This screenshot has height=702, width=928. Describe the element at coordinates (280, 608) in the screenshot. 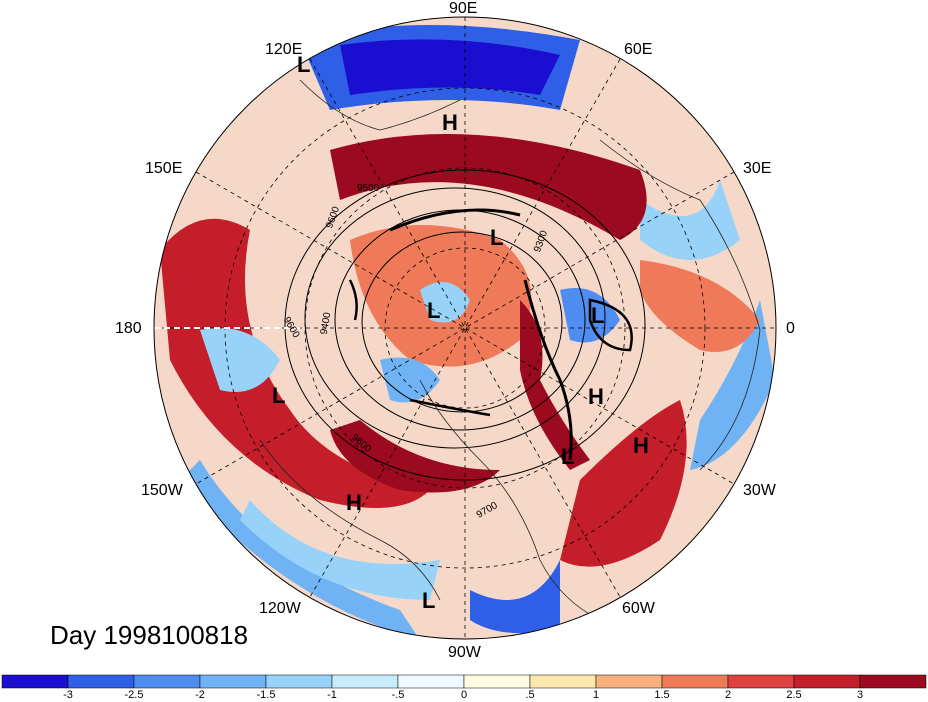

I see `lon-label-120w: 120W` at that location.